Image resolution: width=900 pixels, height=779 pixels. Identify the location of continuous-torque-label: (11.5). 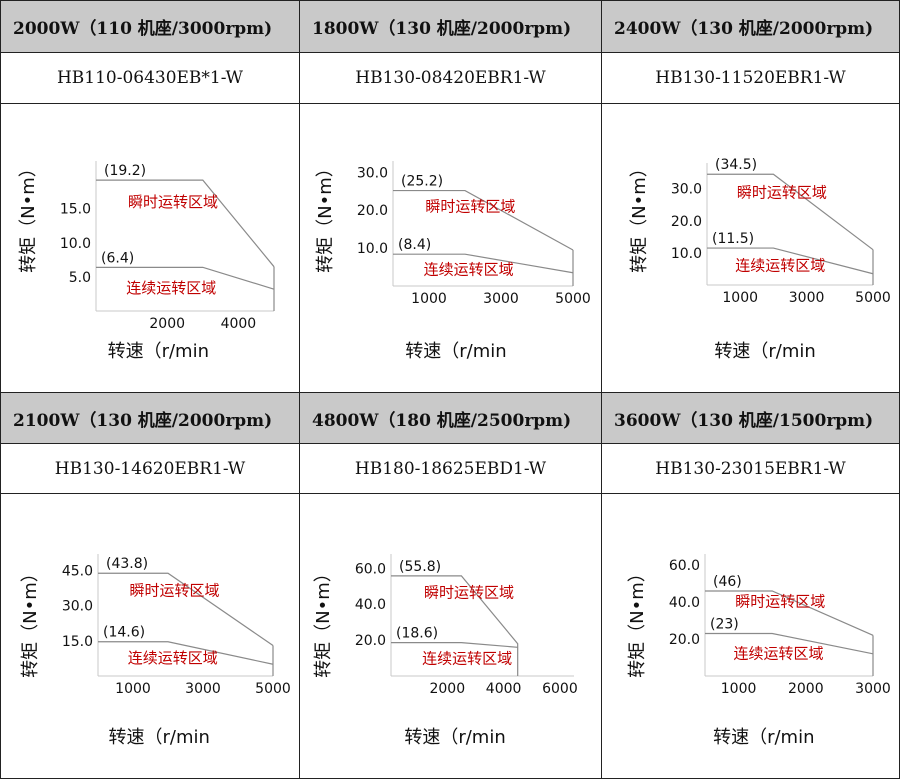
(733, 239).